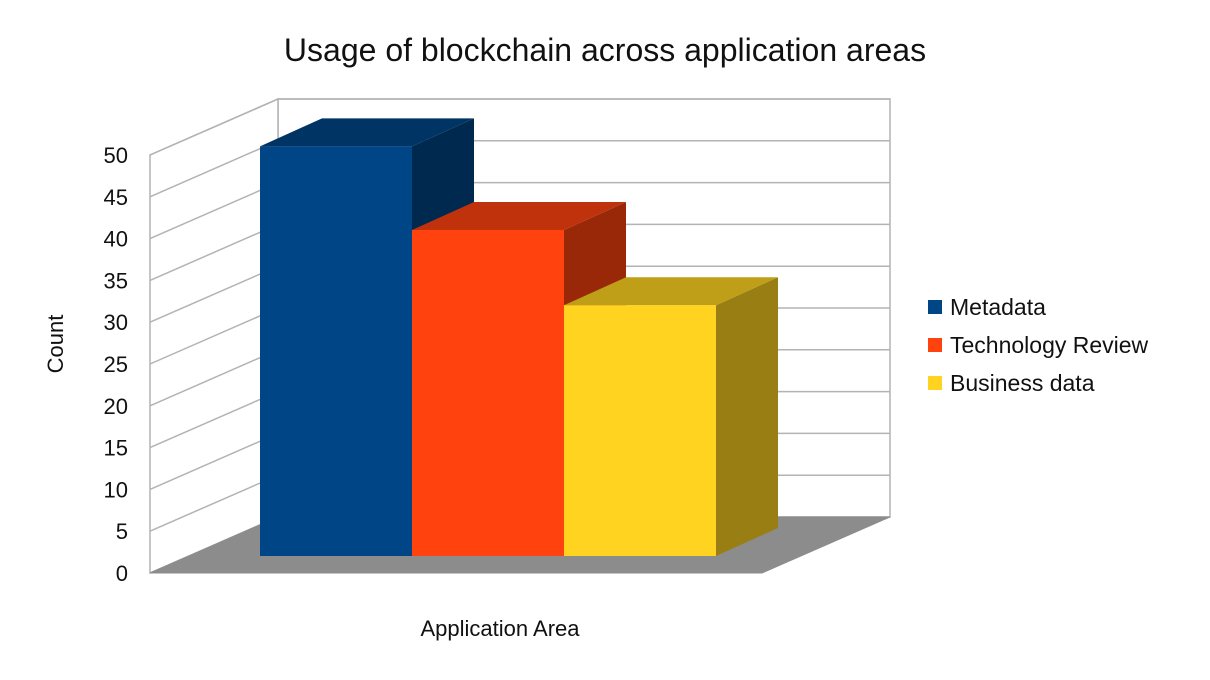 This screenshot has height=680, width=1210. I want to click on legend-swatch-business-data, so click(935, 383).